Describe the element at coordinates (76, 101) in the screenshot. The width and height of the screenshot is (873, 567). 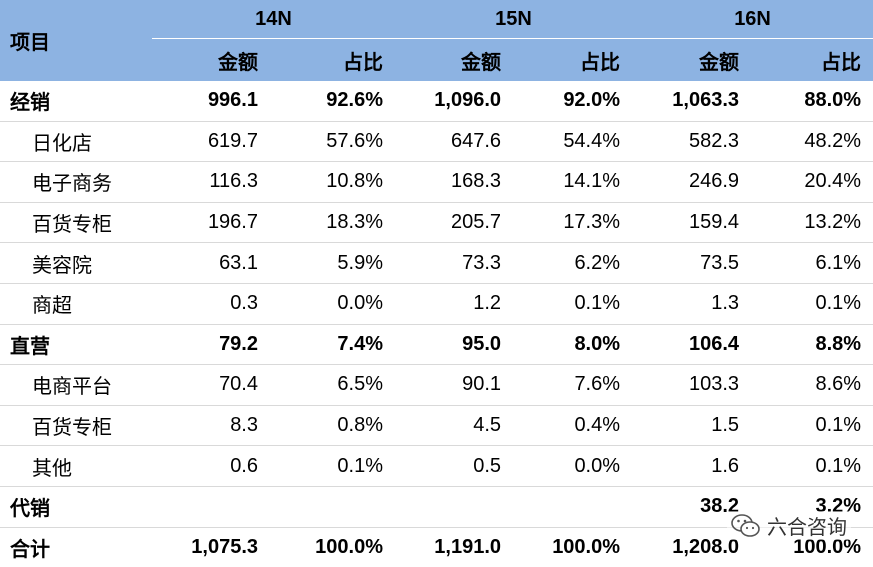
I see `row-label: 经销` at that location.